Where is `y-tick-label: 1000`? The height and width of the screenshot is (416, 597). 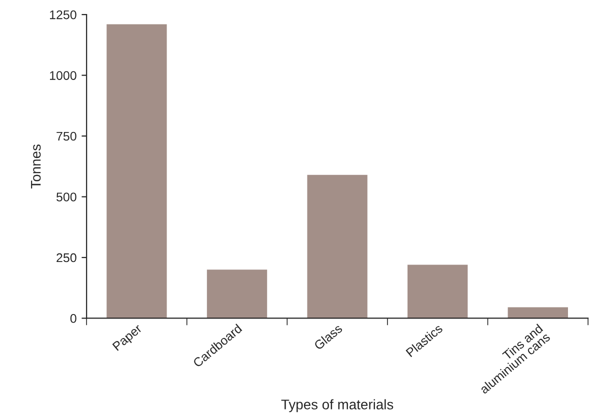
y-tick-label: 1000 is located at coordinates (63, 75).